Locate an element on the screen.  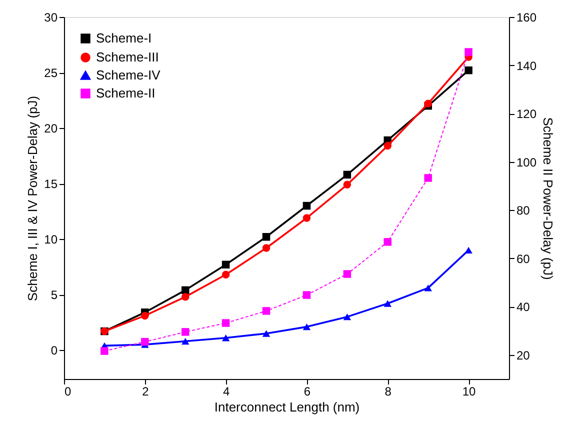
y2-tick-label: 120 is located at coordinates (526, 114).